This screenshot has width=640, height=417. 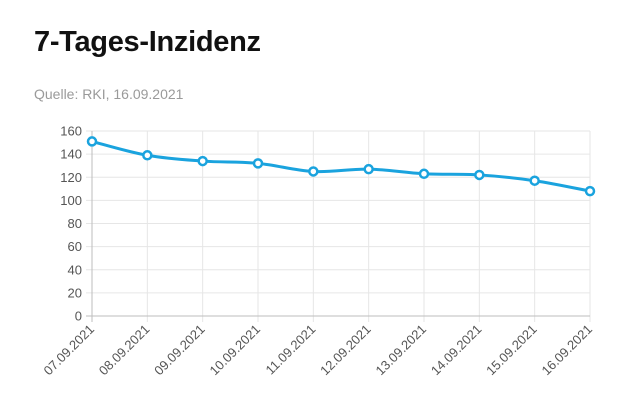 What do you see at coordinates (75, 246) in the screenshot?
I see `y-tick-label: 60` at bounding box center [75, 246].